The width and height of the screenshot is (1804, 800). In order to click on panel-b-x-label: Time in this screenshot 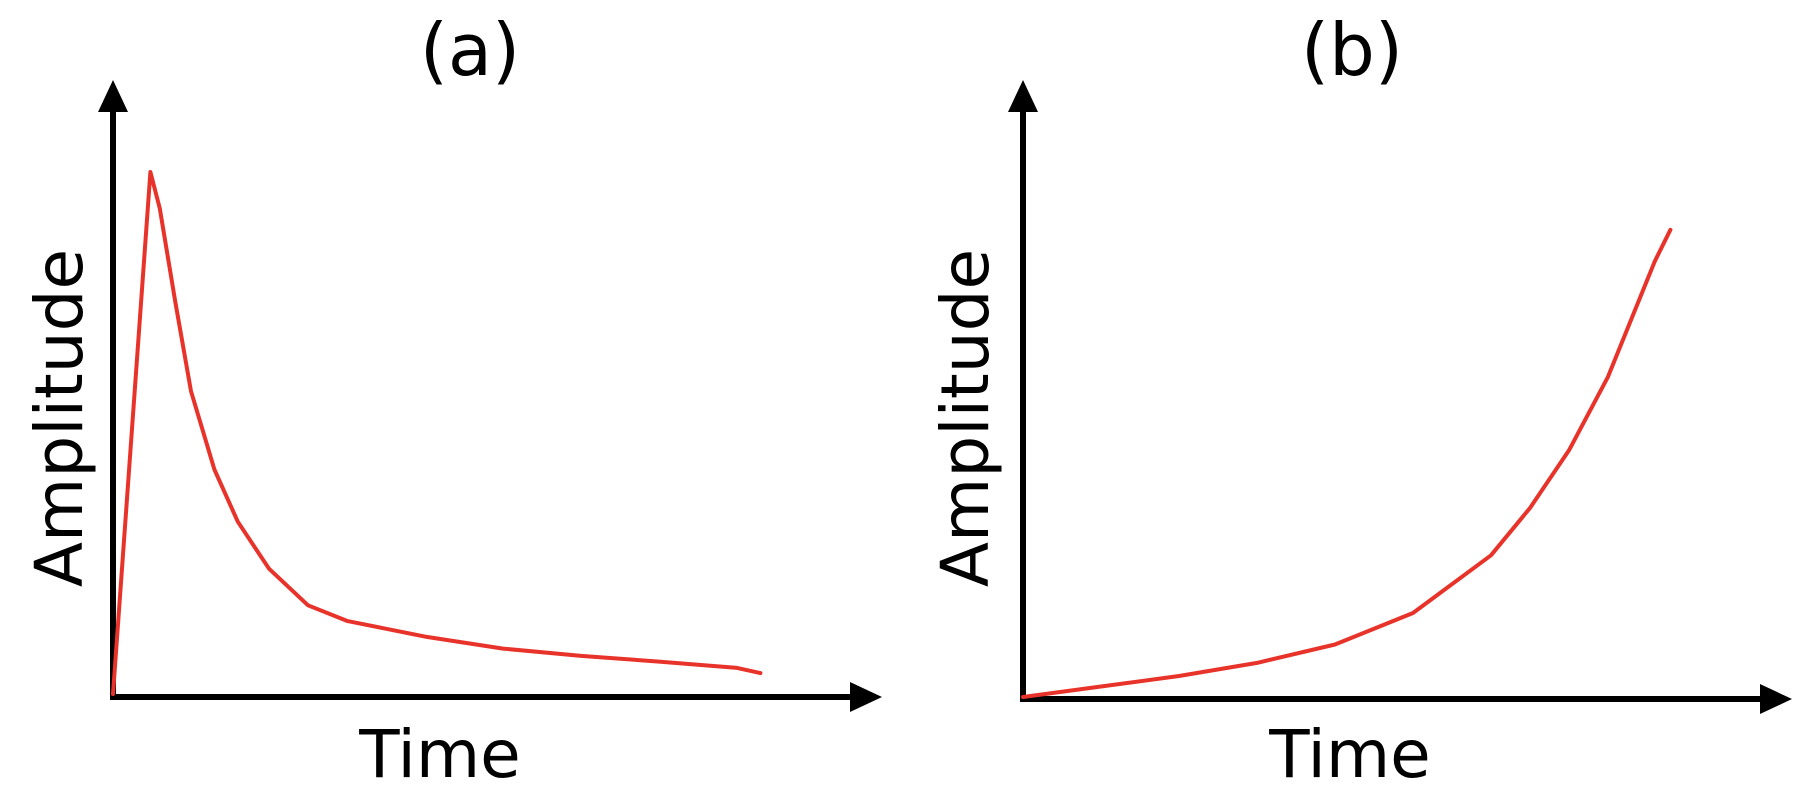, I will do `click(1349, 754)`.